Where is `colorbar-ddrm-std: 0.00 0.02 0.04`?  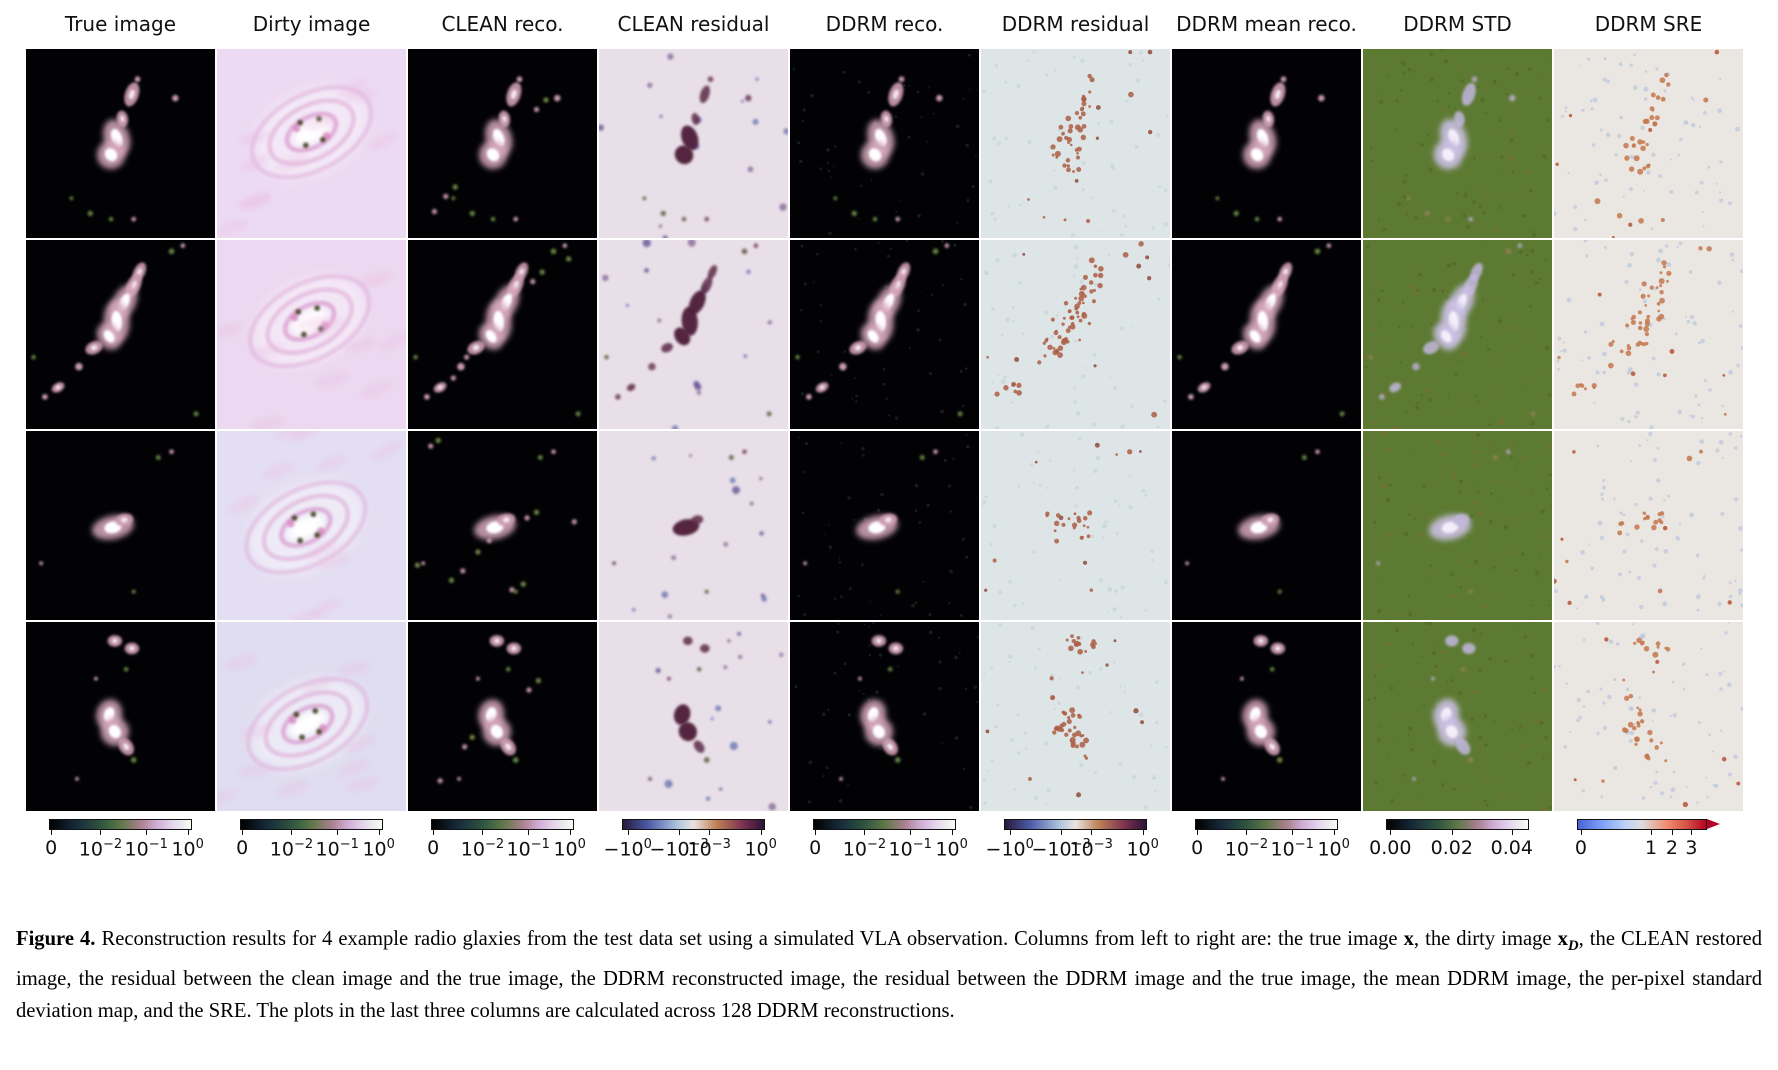
colorbar-ddrm-std: 0.00 0.02 0.04 is located at coordinates (1457, 847).